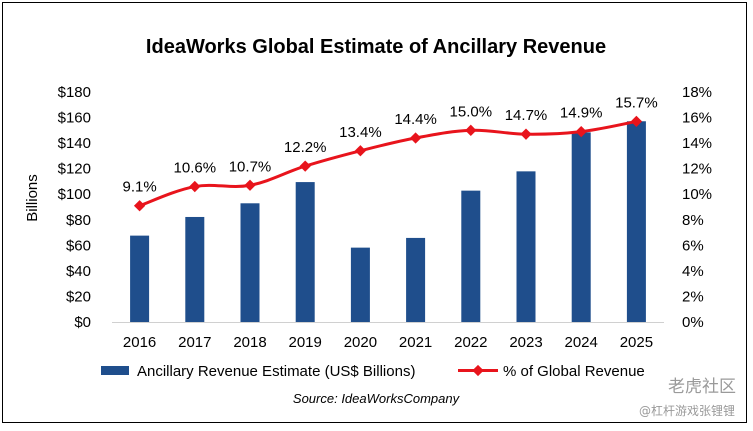  Describe the element at coordinates (74, 169) in the screenshot. I see `left-tick-label: $120` at that location.